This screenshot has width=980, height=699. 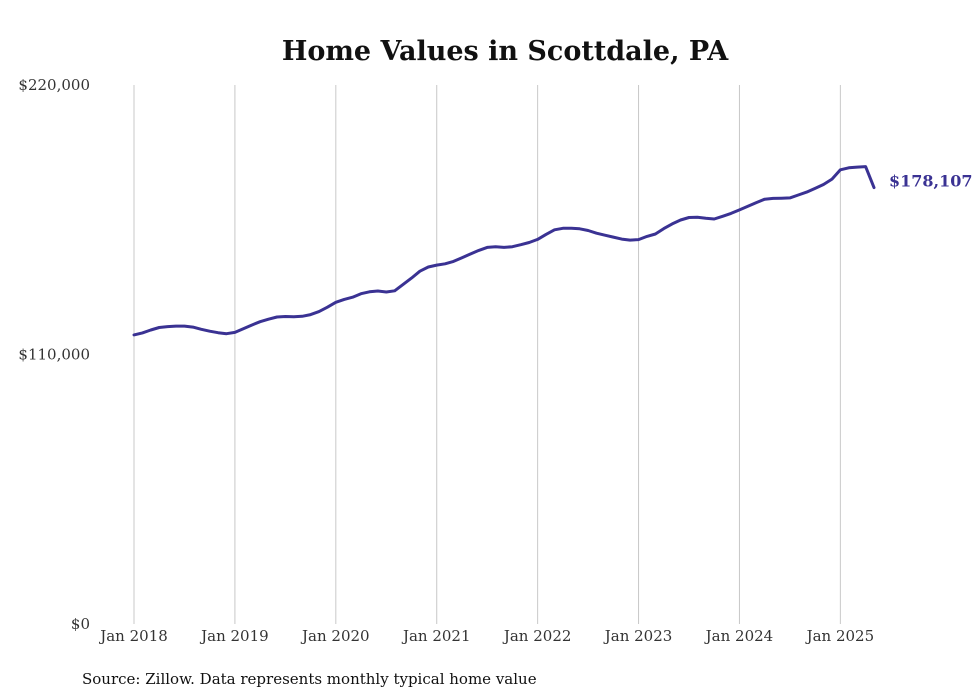 What do you see at coordinates (638, 636) in the screenshot?
I see `x-tick-label: Jan 2023` at bounding box center [638, 636].